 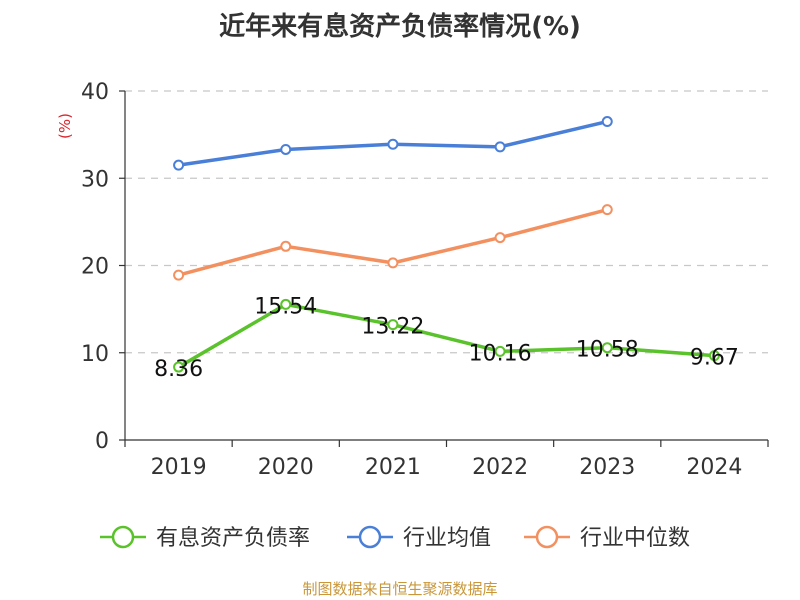 I want to click on legend: 有息资产负债率 行业均值 行业中位数, so click(x=395, y=538).